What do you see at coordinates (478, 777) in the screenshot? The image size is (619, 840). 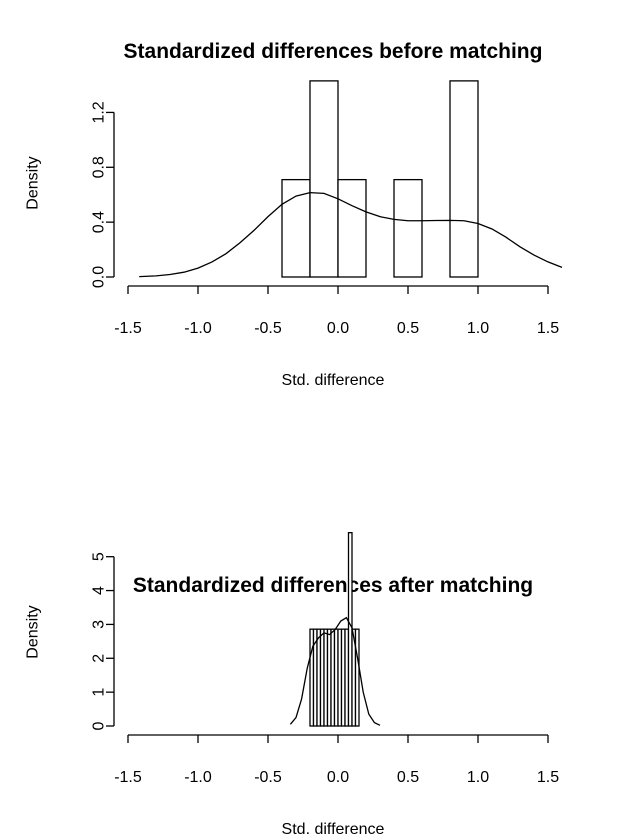 I see `after-x-tick-label: 1.0` at bounding box center [478, 777].